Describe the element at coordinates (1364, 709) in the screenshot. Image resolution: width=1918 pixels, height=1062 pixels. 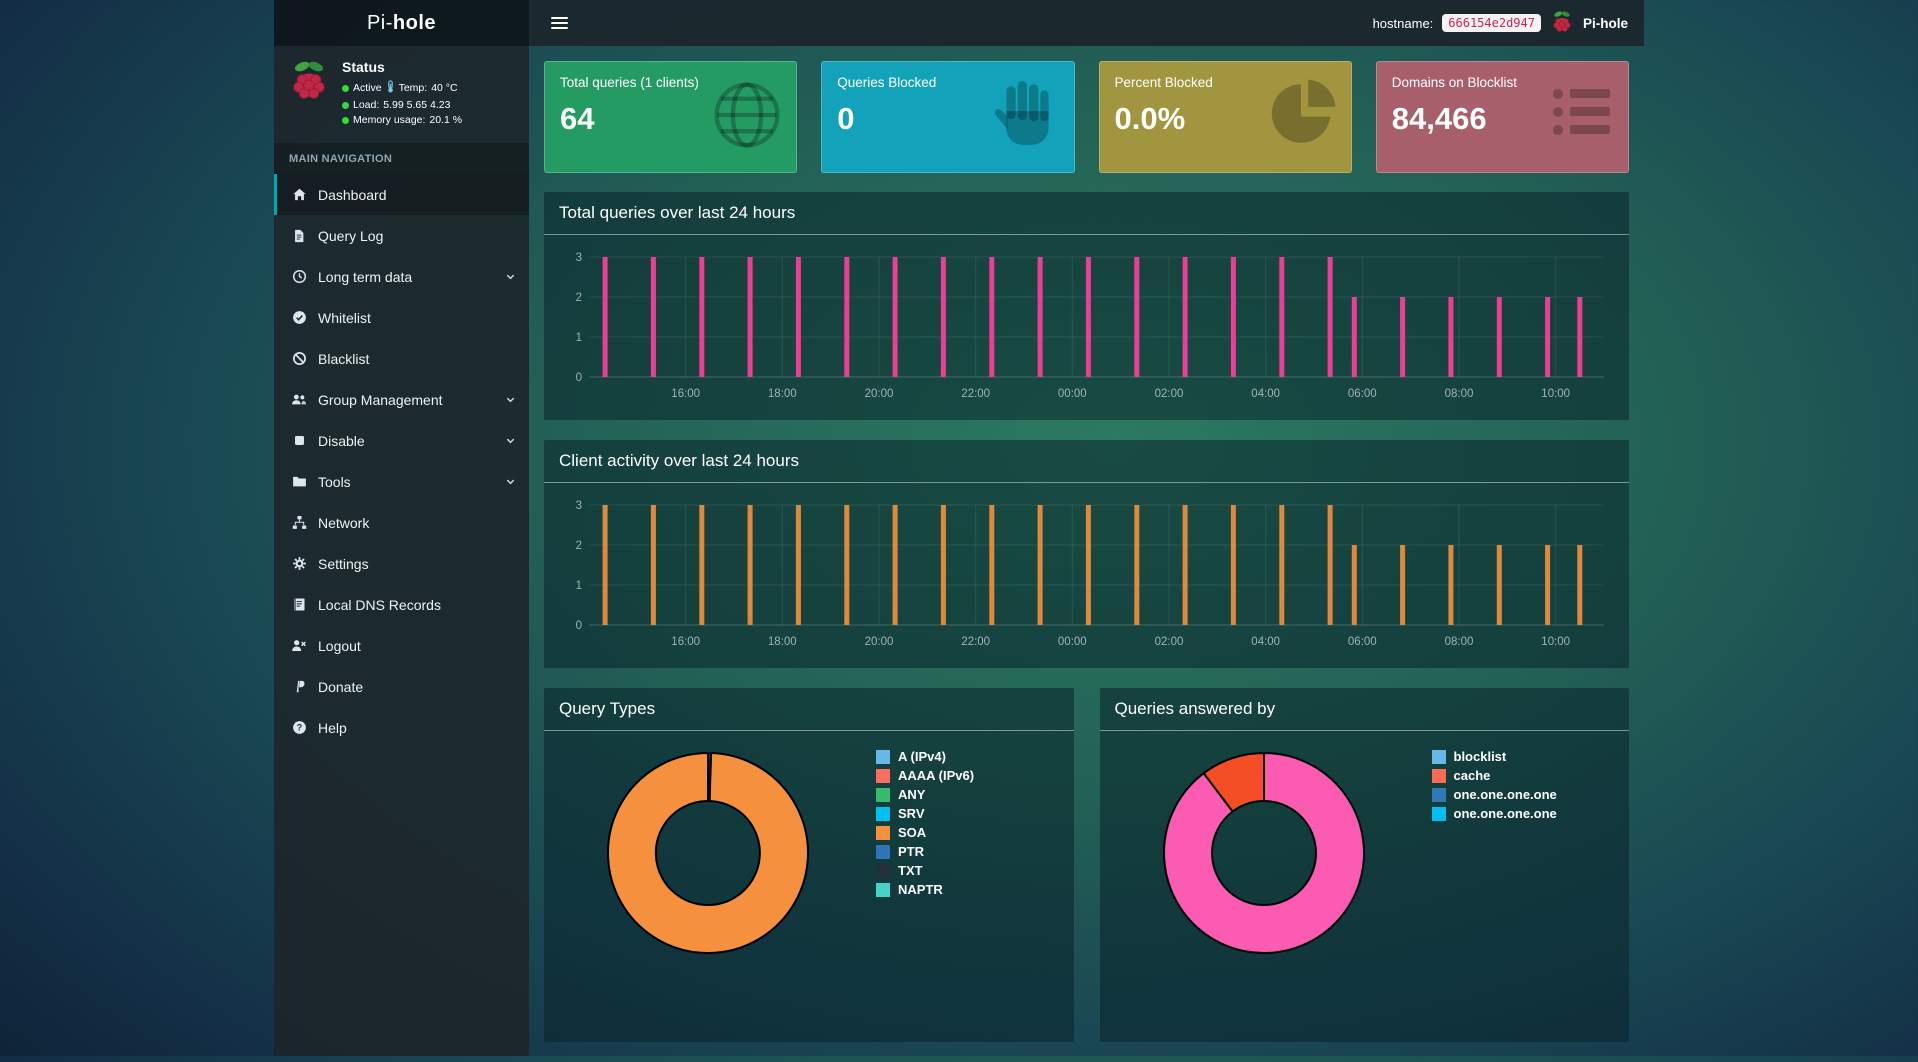
I see `panel-header: Queries answered by` at that location.